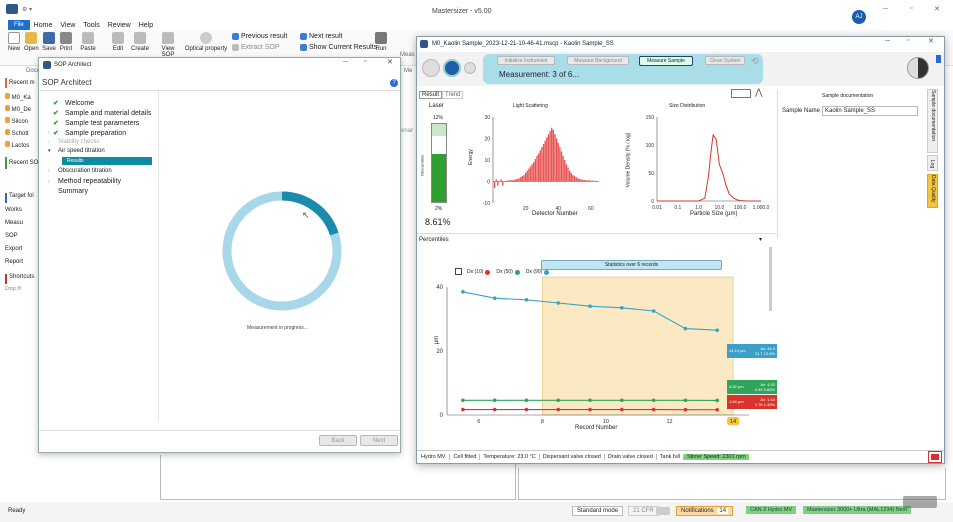 The image size is (953, 522). I want to click on recent-item: M0_Ka, so click(22, 99).